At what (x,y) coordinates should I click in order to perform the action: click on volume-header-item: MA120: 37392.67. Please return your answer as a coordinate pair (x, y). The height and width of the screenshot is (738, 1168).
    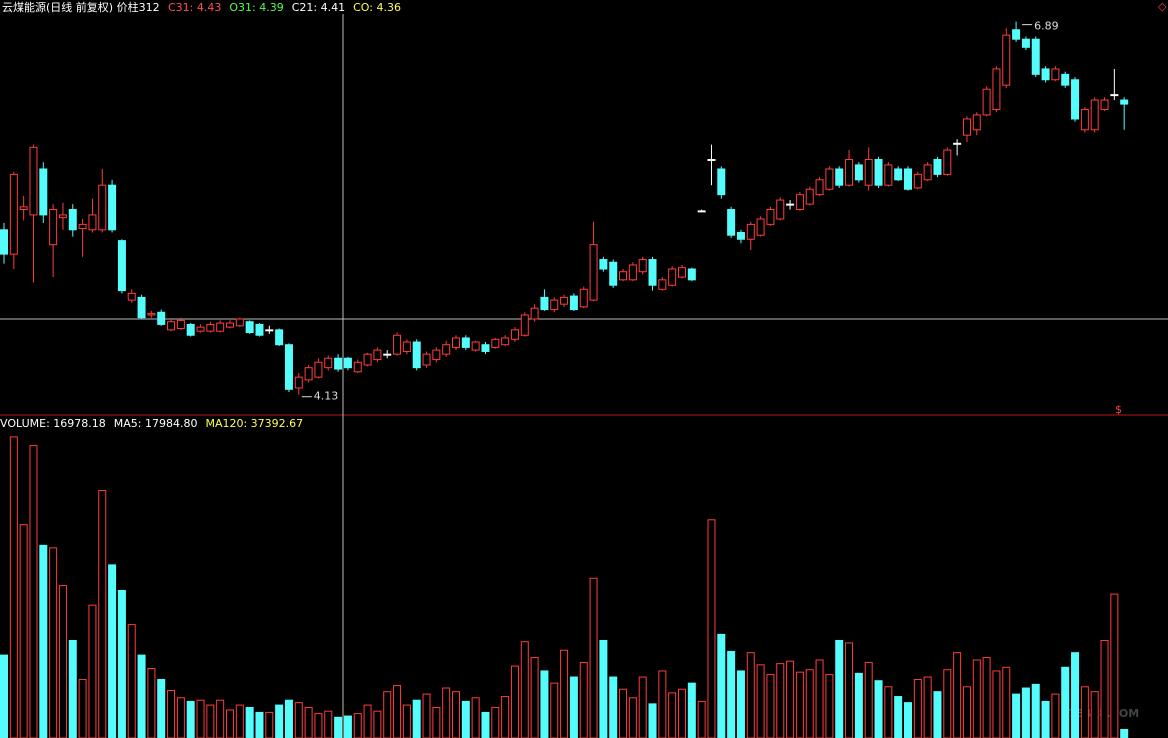
    Looking at the image, I should click on (254, 423).